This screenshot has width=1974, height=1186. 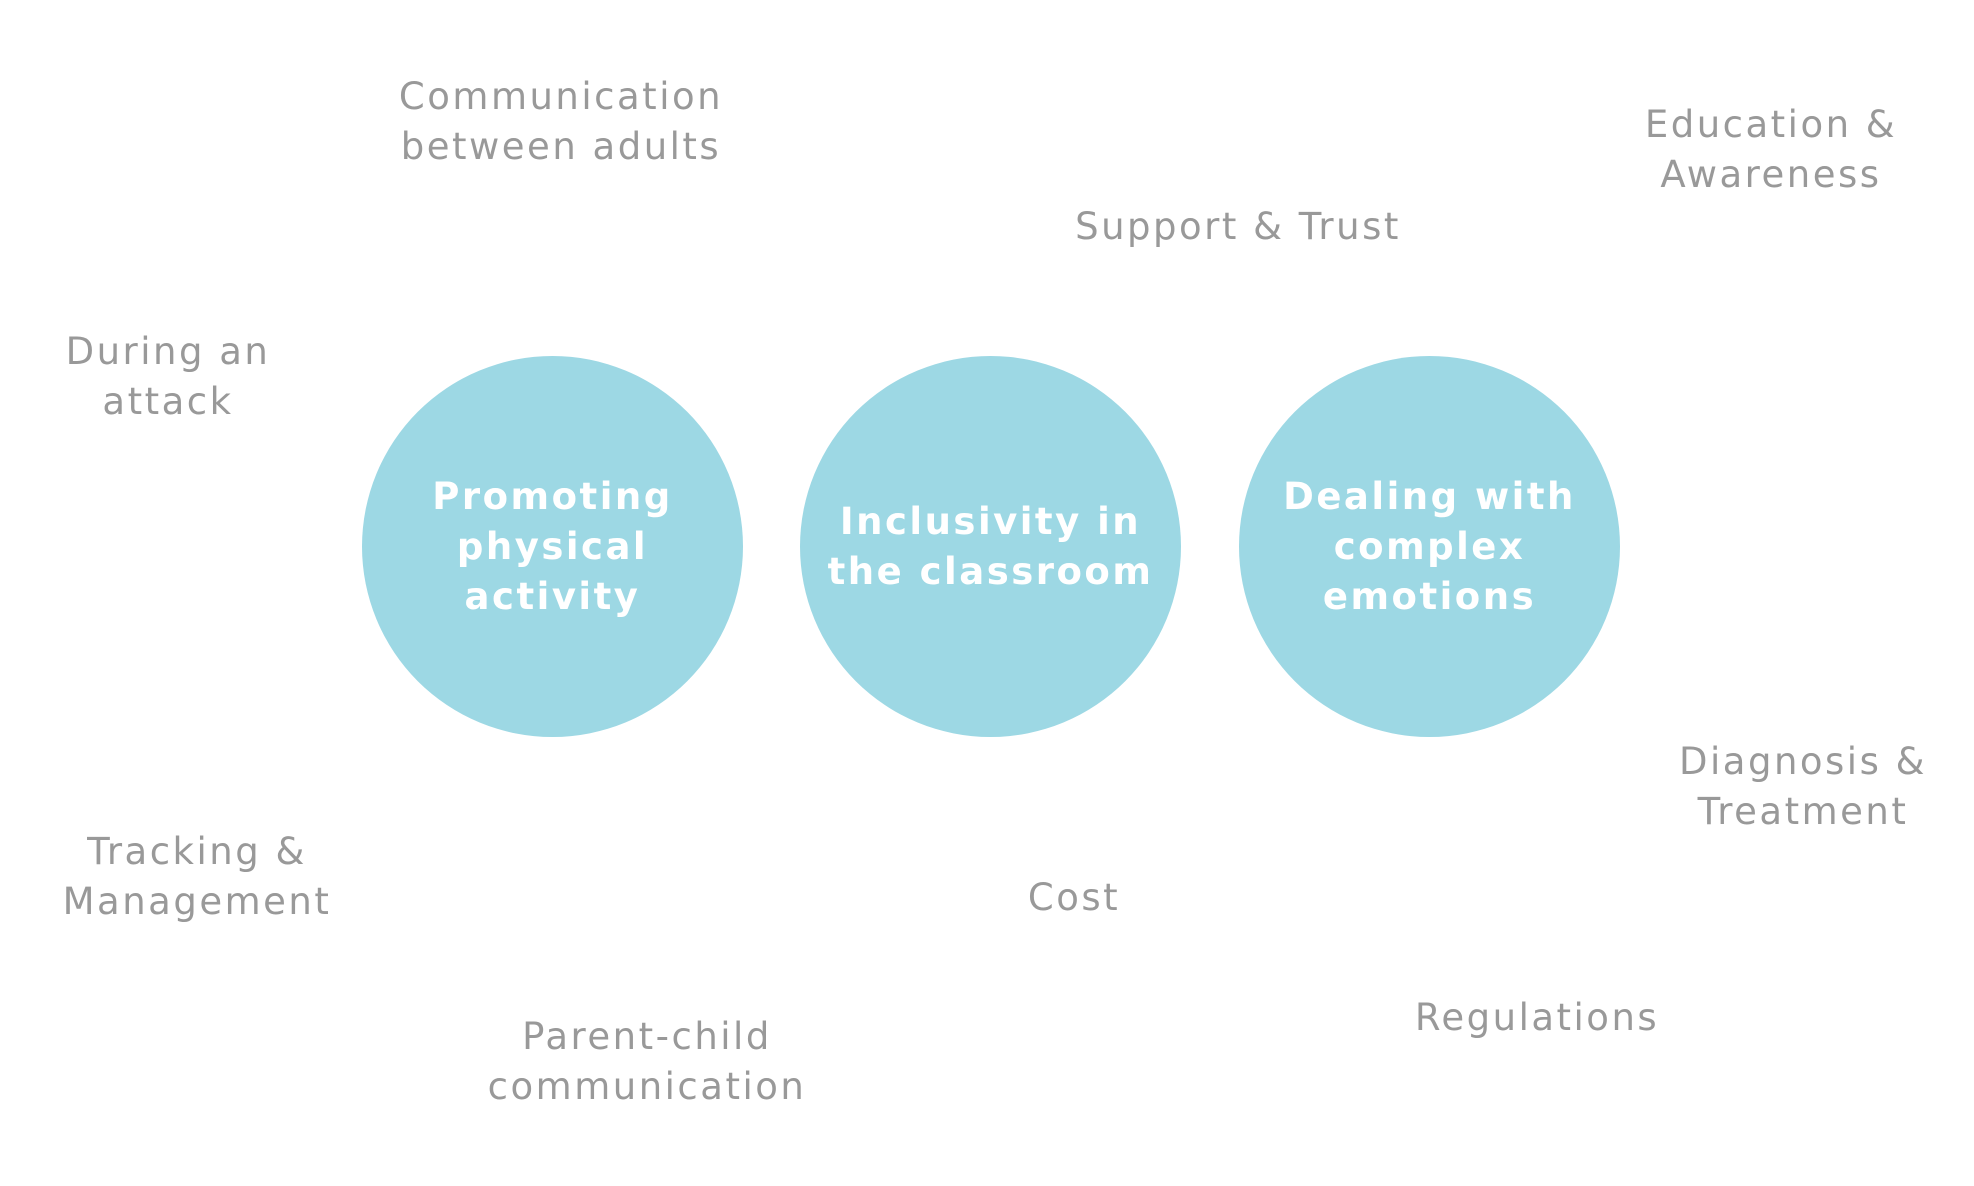 I want to click on topic-line: Cost, so click(x=1074, y=897).